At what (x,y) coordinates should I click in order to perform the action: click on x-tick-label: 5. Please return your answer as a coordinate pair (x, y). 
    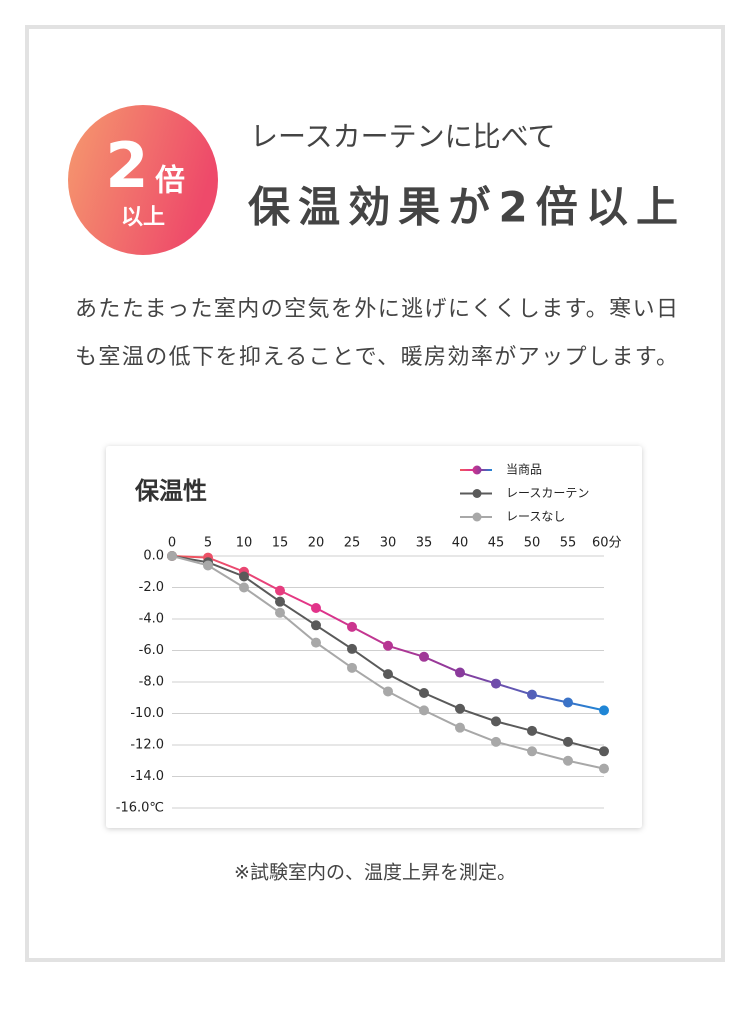
    Looking at the image, I should click on (208, 543).